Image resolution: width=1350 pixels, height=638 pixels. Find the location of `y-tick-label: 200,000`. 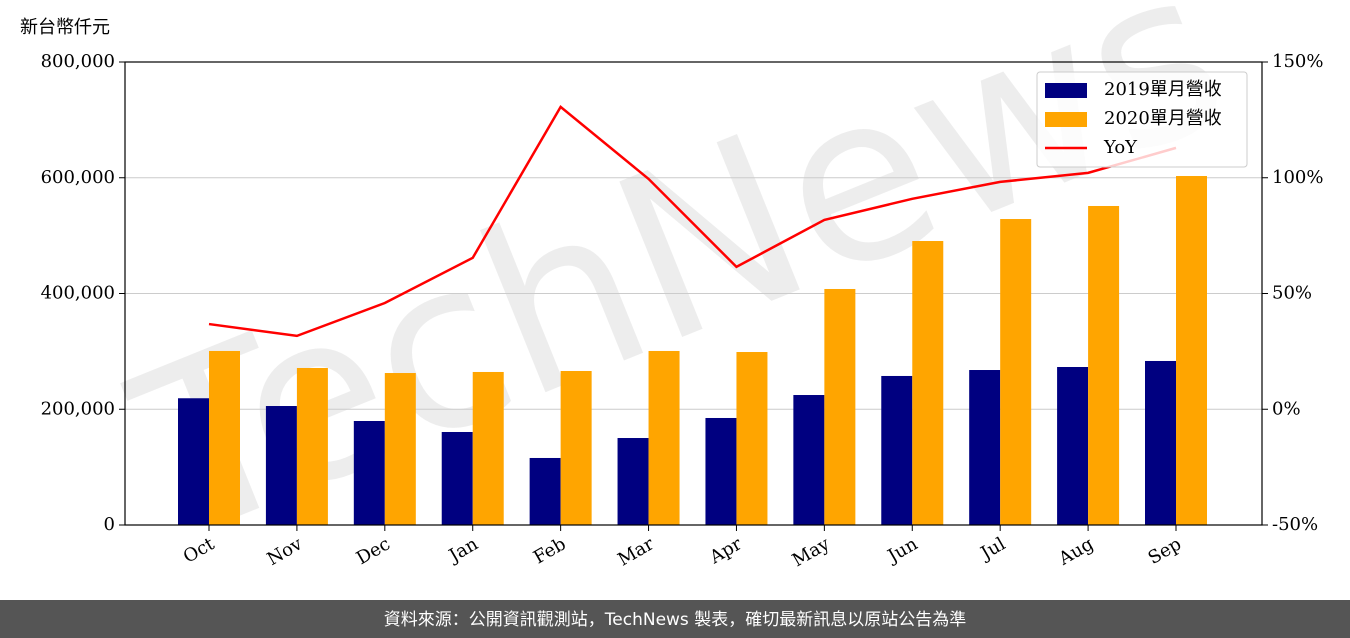

y-tick-label: 200,000 is located at coordinates (78, 408).